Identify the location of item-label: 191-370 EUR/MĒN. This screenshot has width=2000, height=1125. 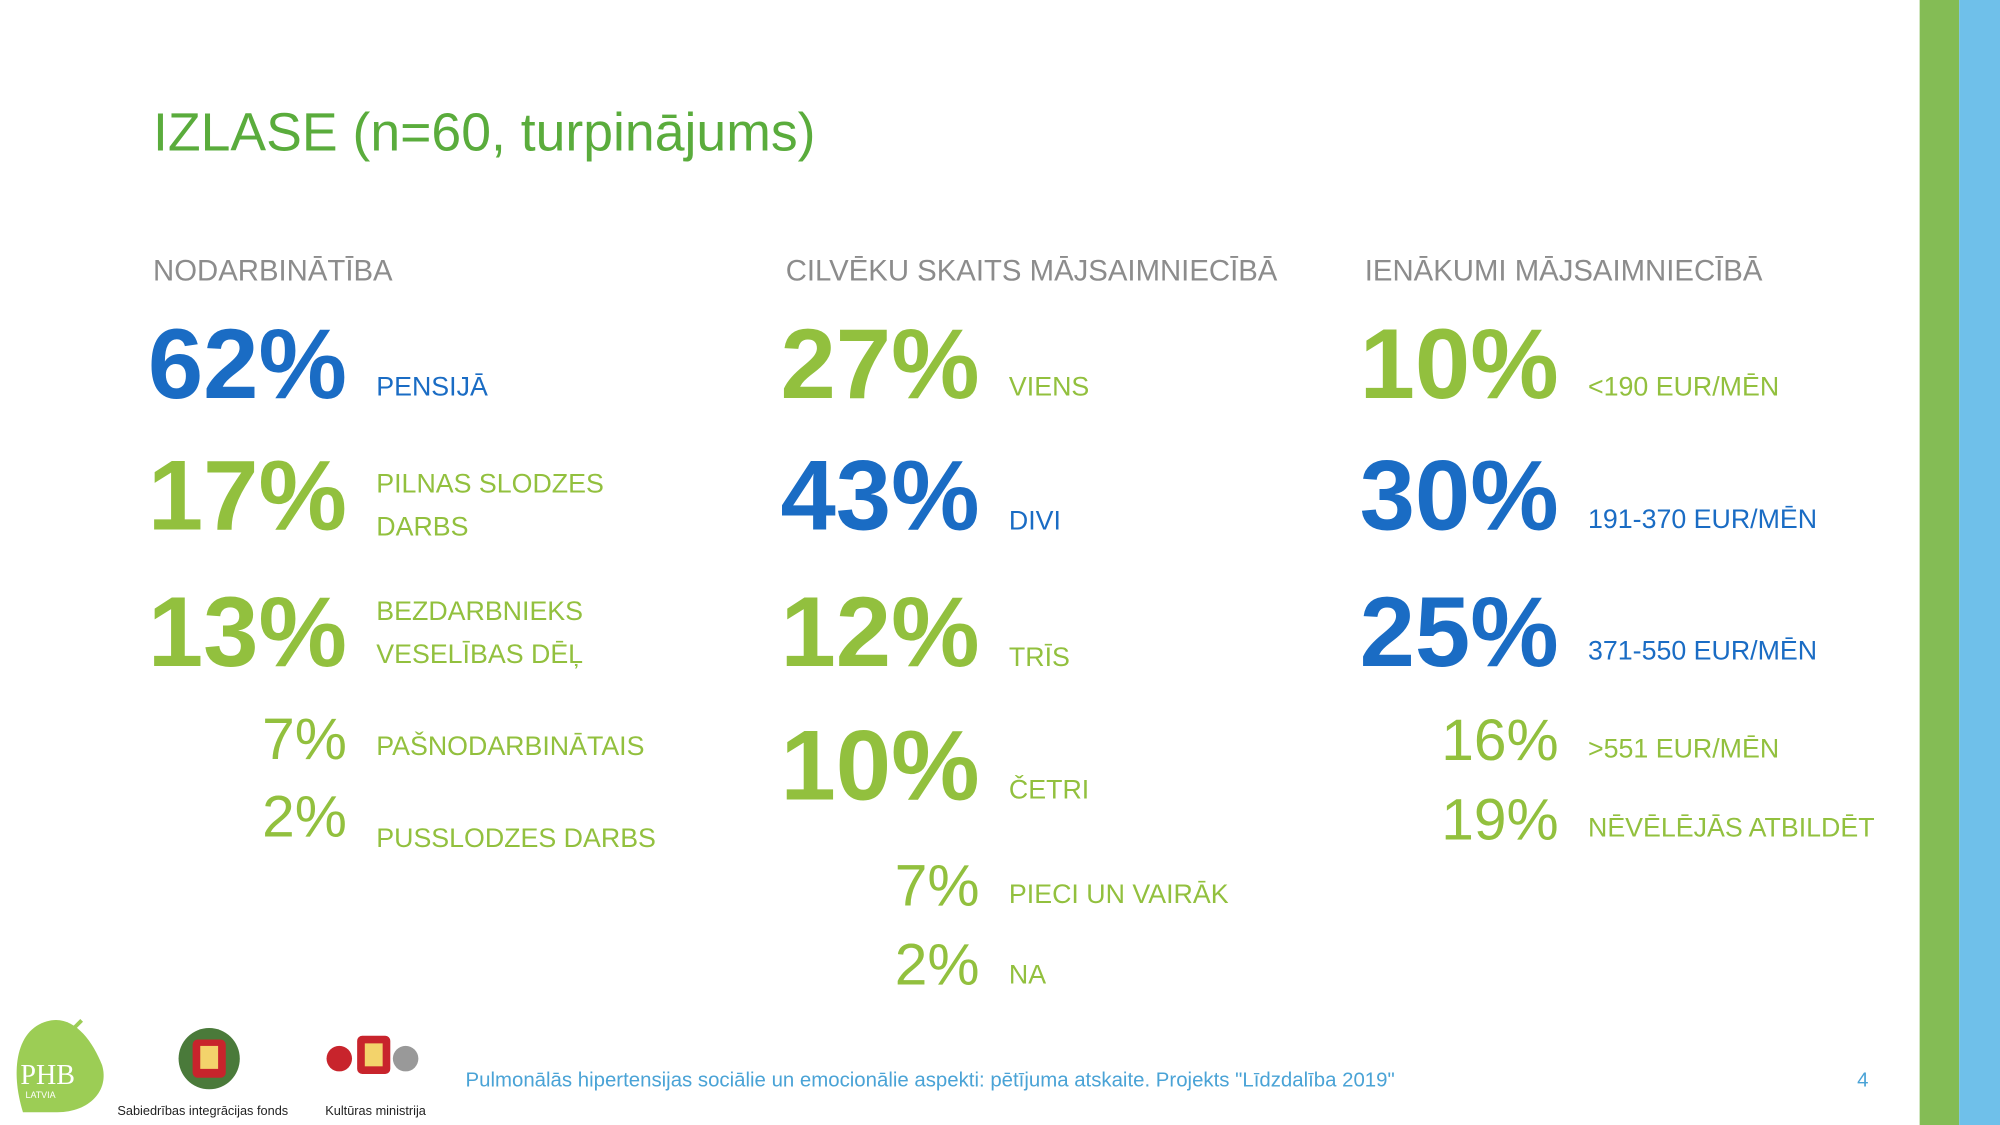
(1702, 519).